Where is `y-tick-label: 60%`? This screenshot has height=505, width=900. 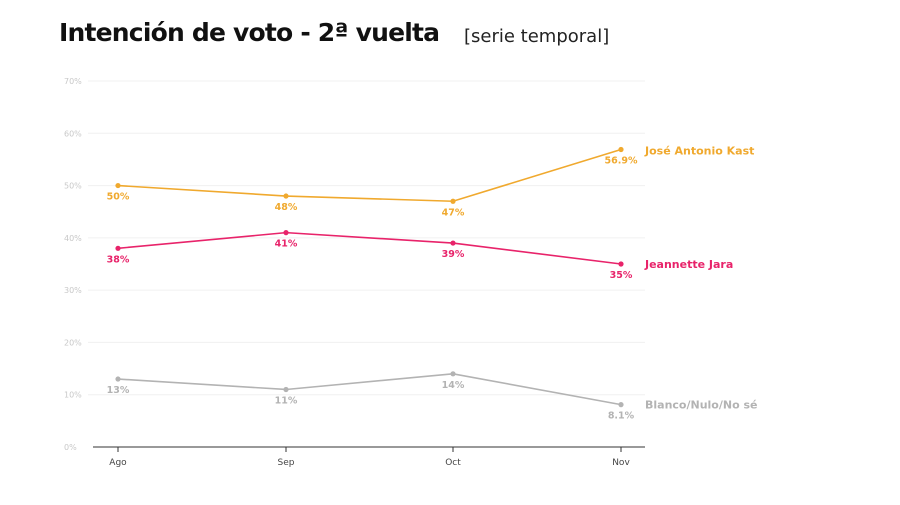 y-tick-label: 60% is located at coordinates (73, 133).